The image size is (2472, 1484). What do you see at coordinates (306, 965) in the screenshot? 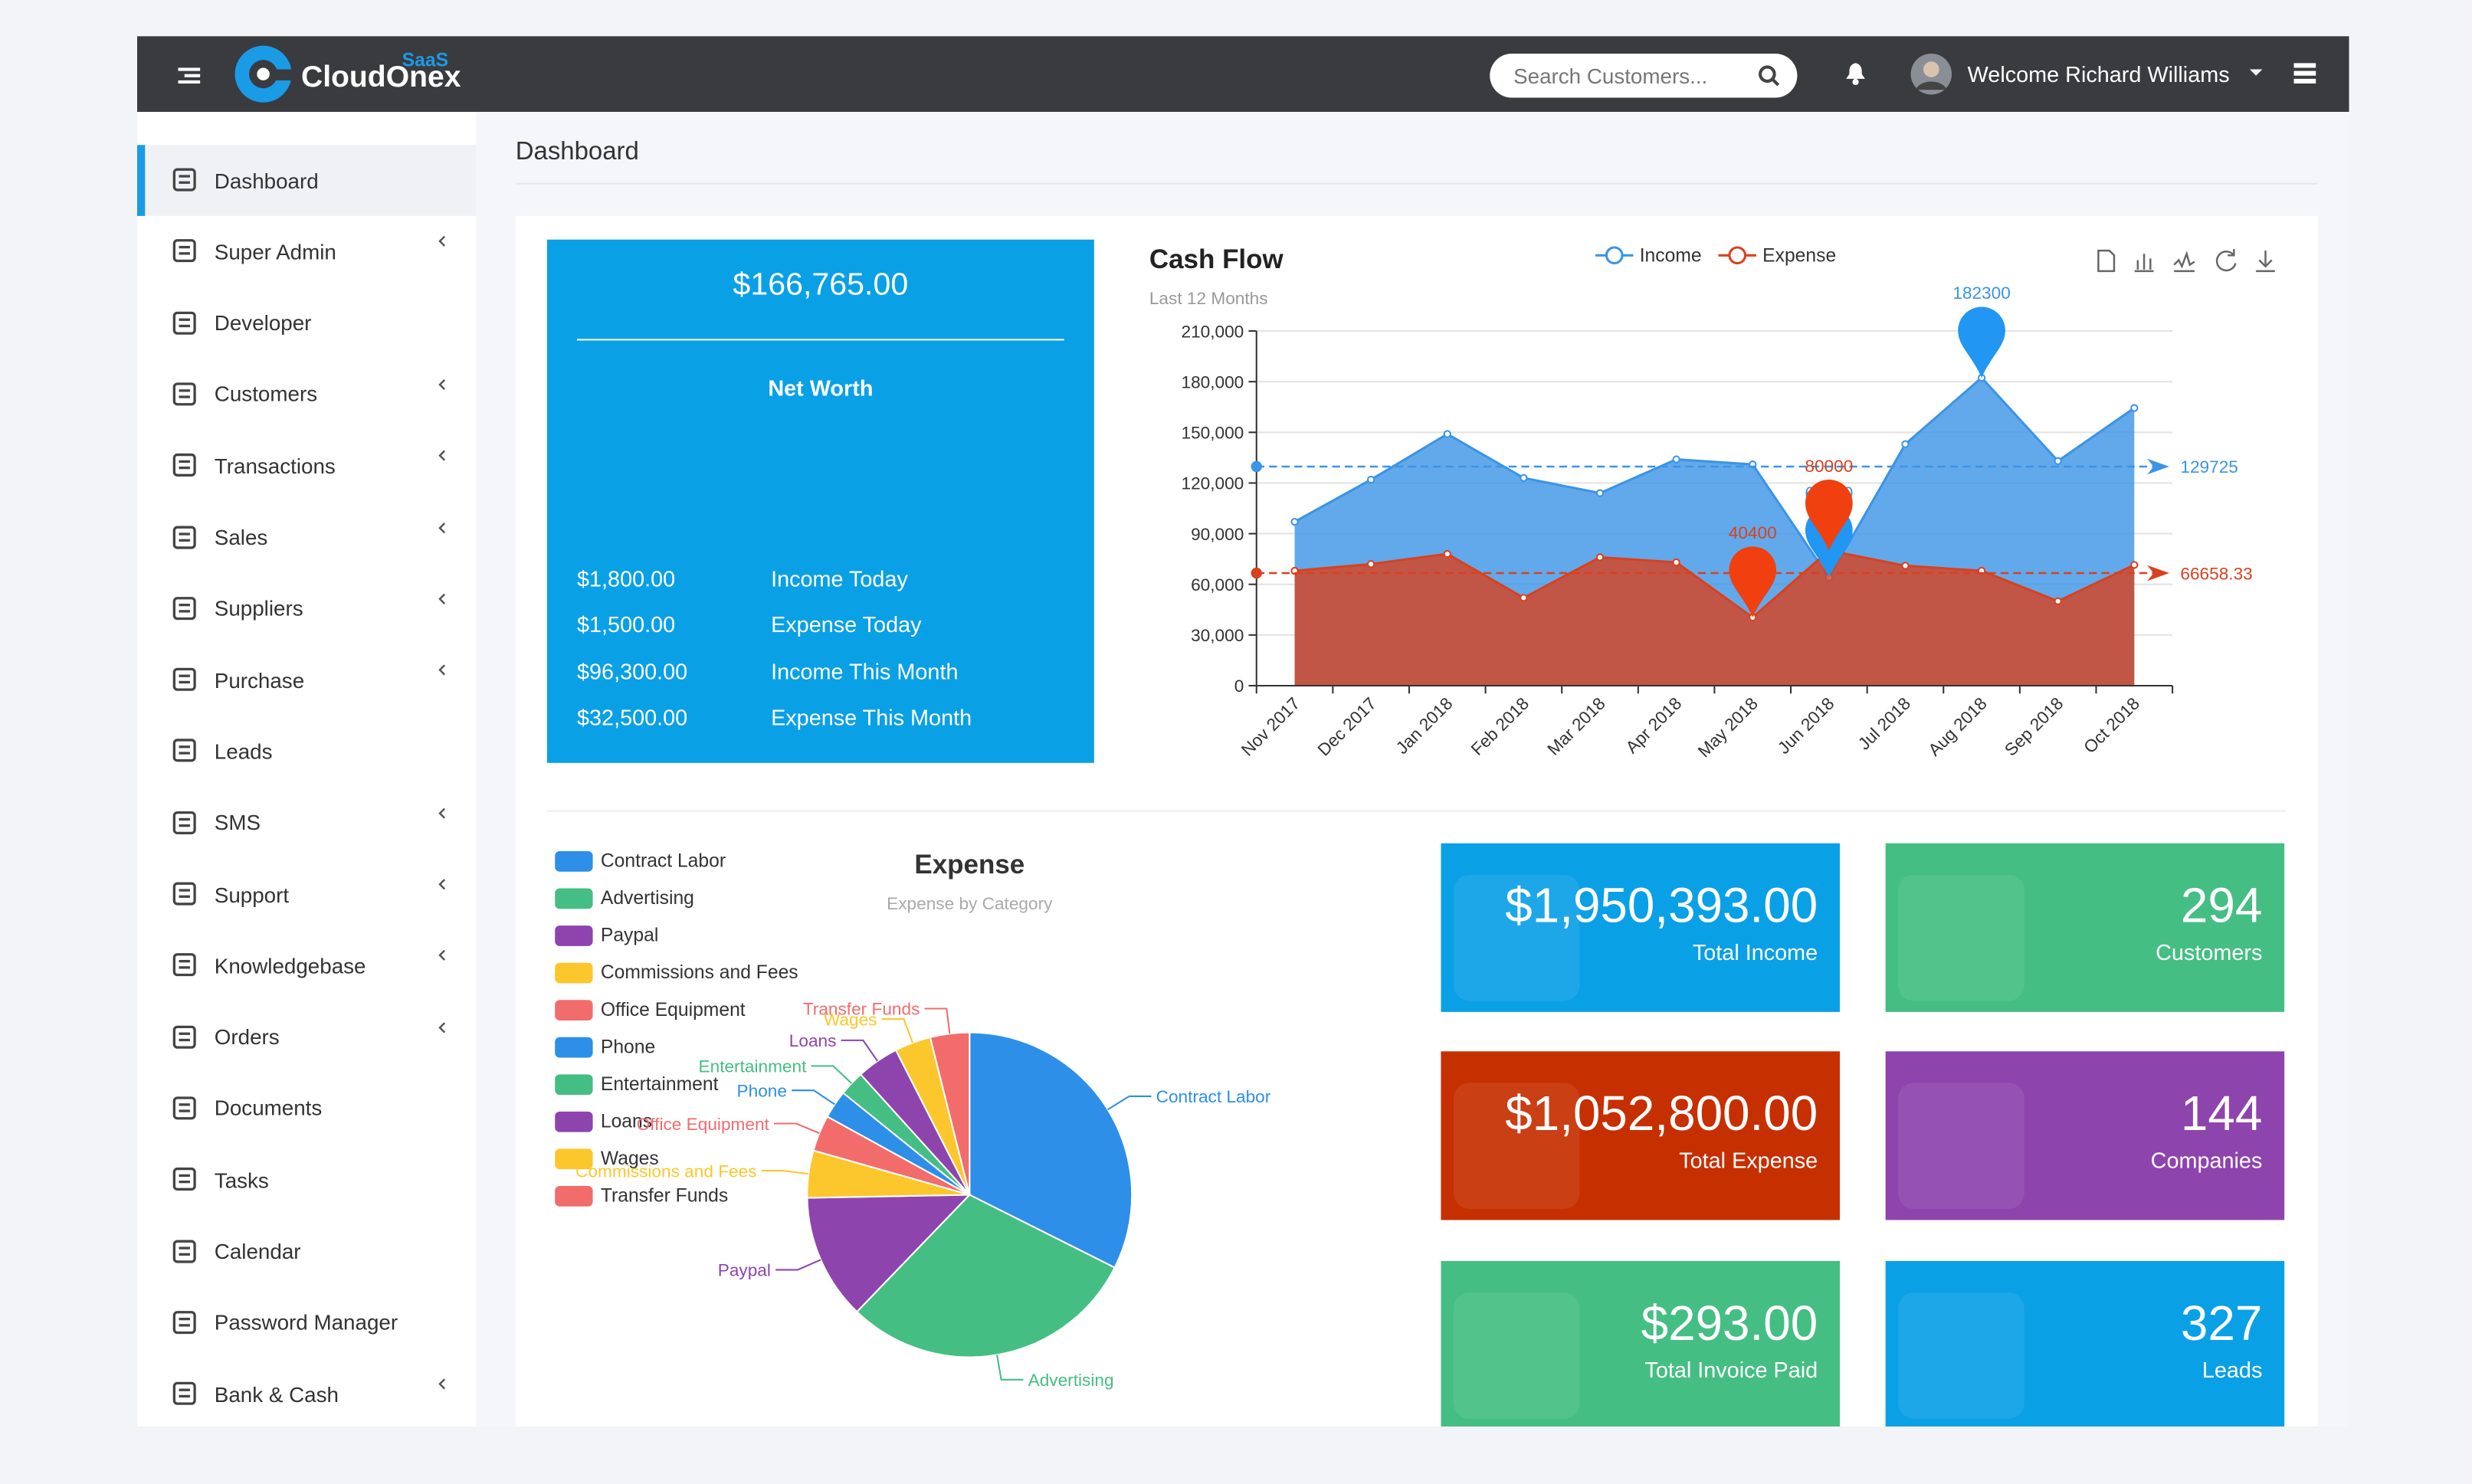
I see `sidebar-item: Knowledgebase` at bounding box center [306, 965].